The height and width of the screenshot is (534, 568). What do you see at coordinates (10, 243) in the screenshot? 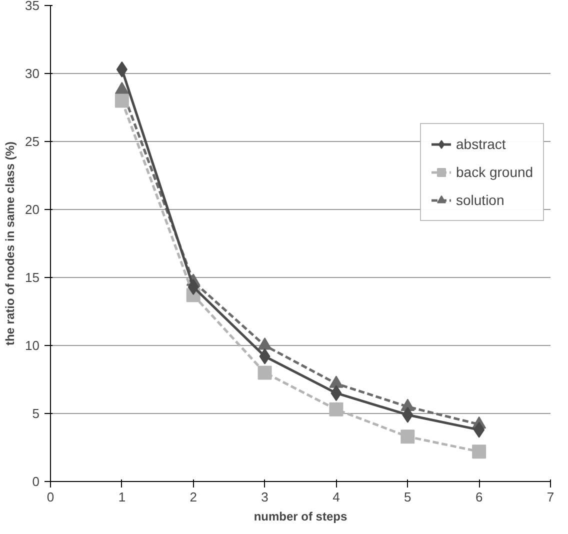
I see `y-axis-title: the ratio of nodes in same class (%)` at bounding box center [10, 243].